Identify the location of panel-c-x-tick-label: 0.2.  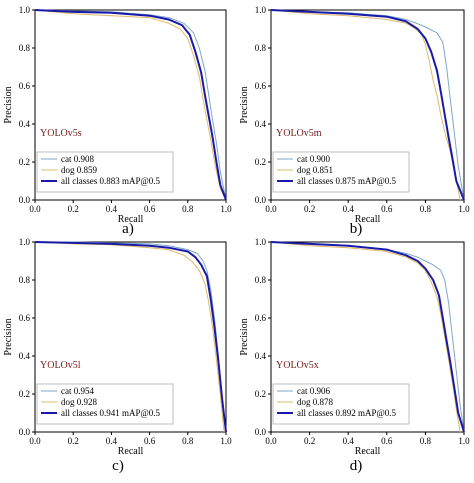
(73, 441).